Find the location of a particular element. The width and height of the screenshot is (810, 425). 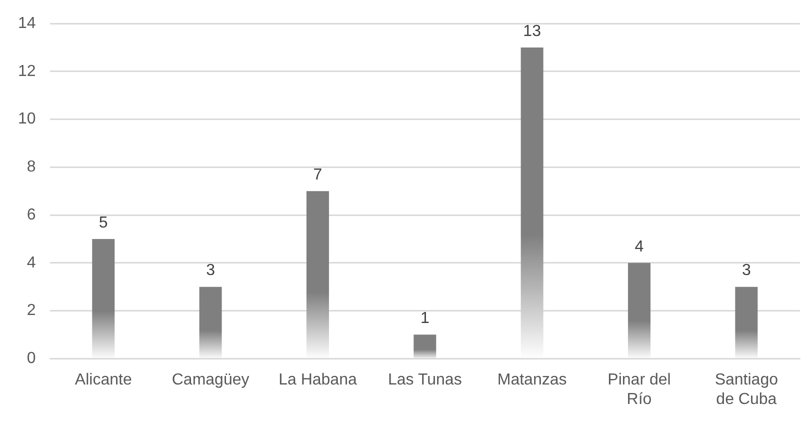

x-tick-label: Alicante is located at coordinates (103, 380).